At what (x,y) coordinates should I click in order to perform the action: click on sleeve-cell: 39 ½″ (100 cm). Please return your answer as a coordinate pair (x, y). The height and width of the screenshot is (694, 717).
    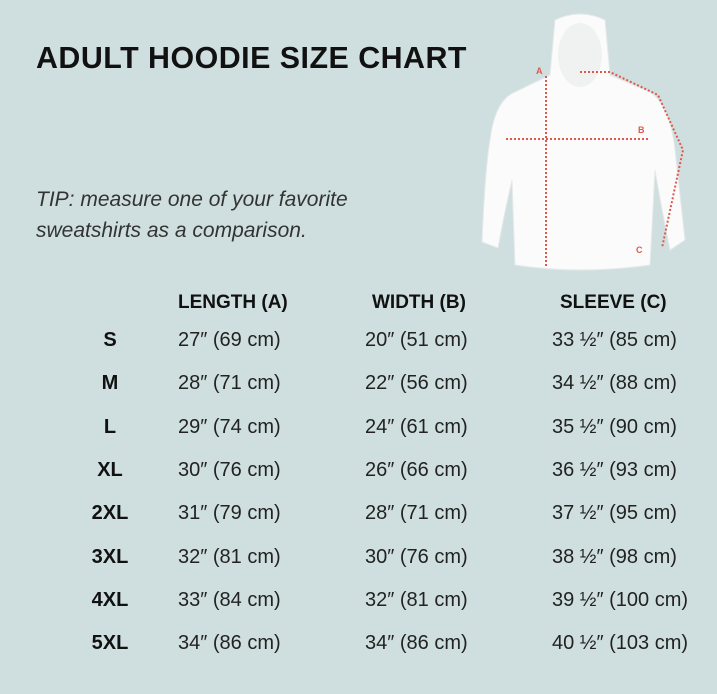
    Looking at the image, I should click on (620, 599).